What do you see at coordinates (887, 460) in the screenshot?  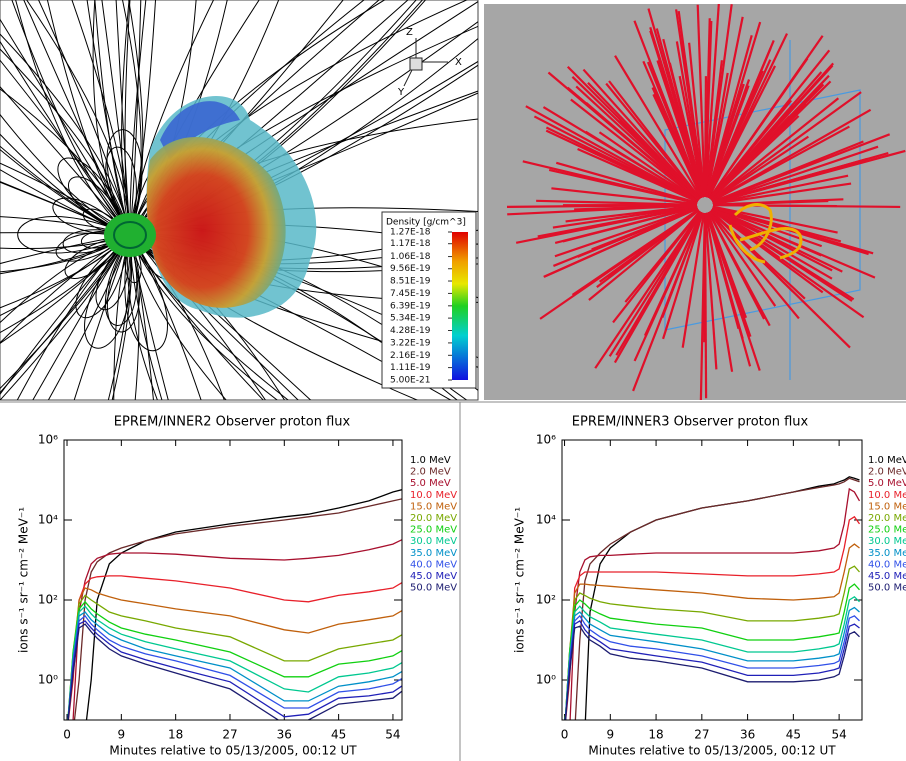 I see `legend-entry: 1.0 MeV` at bounding box center [887, 460].